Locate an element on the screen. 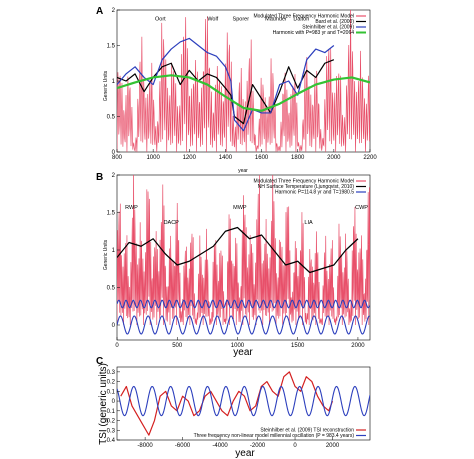 This screenshot has height=459, width=474. annotation-label: RWP is located at coordinates (131, 208).